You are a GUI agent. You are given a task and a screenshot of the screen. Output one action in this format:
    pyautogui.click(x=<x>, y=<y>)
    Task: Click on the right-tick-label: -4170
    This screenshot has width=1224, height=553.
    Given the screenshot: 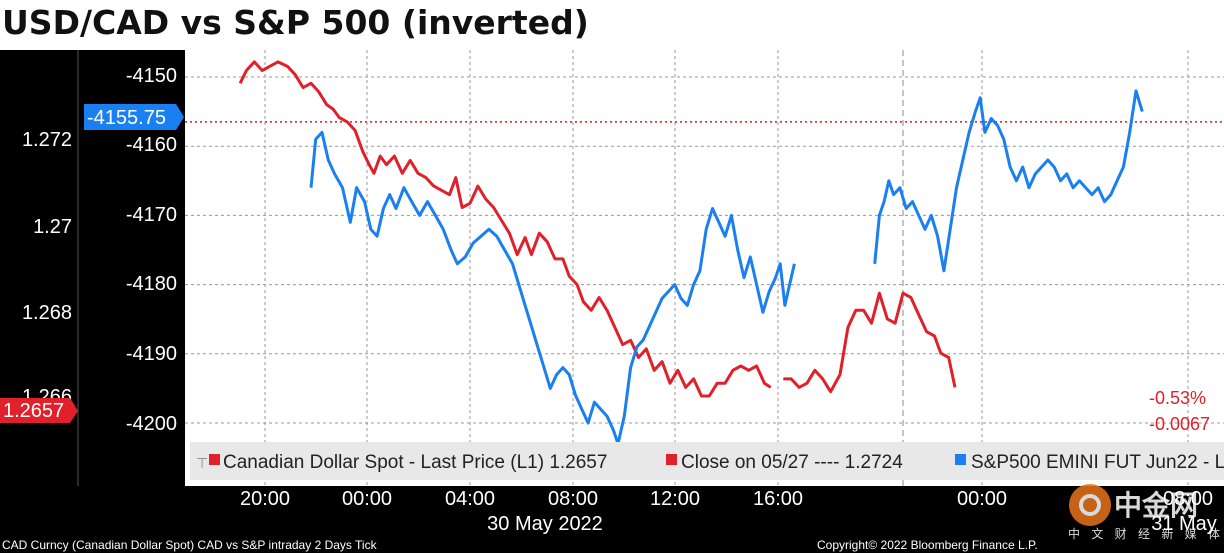 What is the action you would take?
    pyautogui.click(x=151, y=215)
    